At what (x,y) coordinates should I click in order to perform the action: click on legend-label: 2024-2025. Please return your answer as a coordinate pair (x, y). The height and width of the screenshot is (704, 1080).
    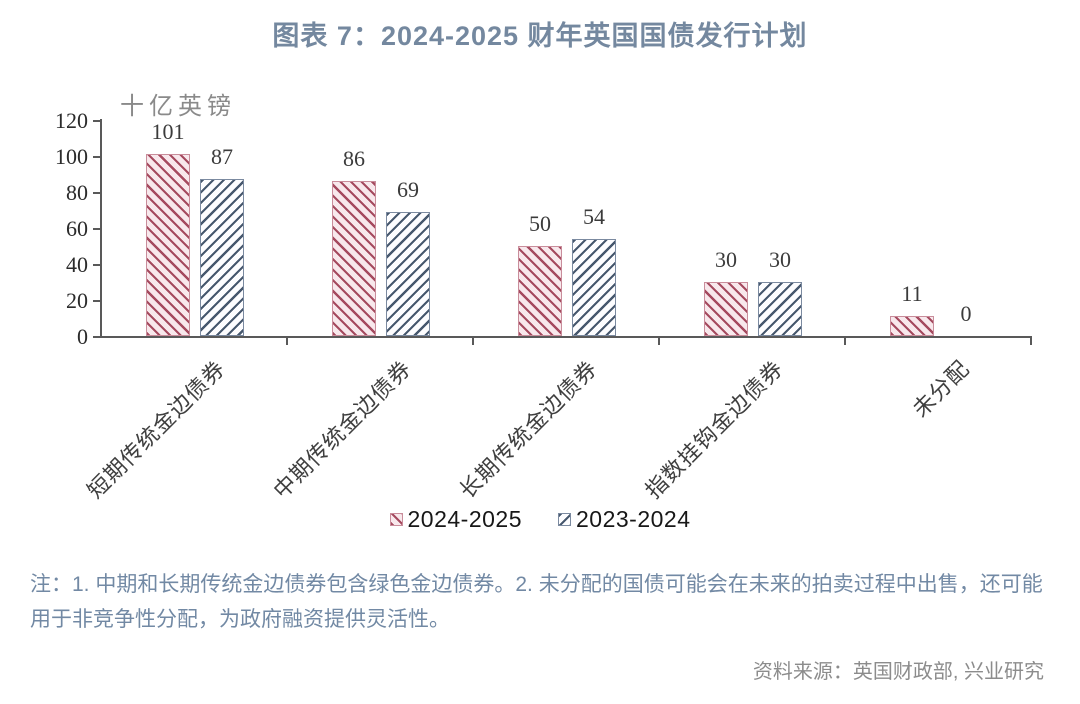
    Looking at the image, I should click on (464, 519).